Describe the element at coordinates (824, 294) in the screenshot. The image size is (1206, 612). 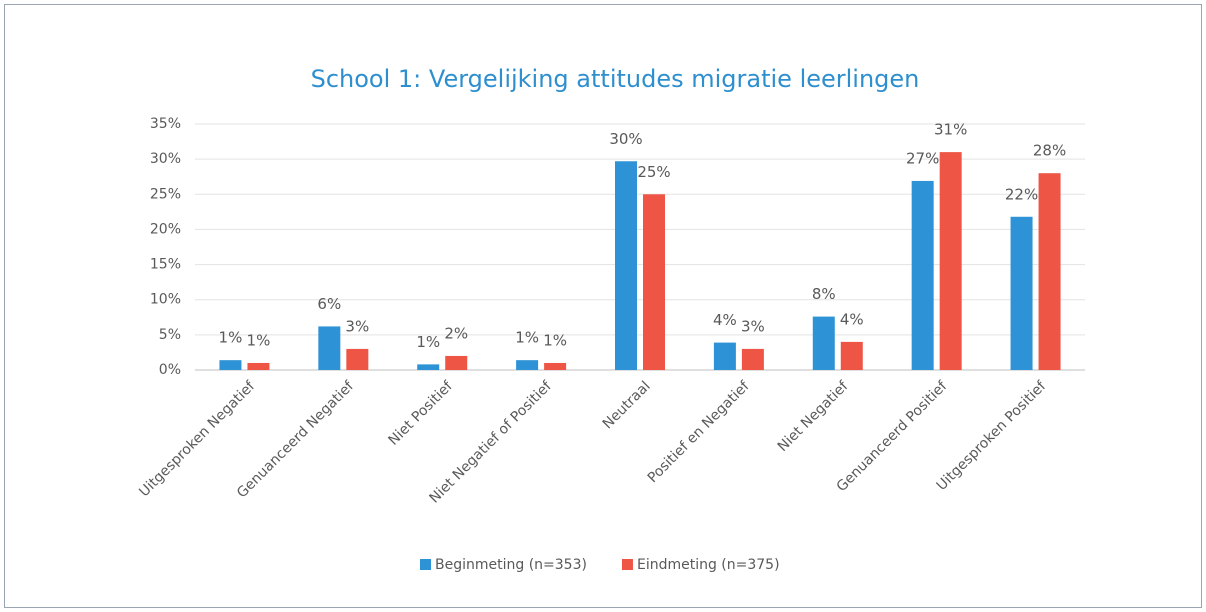
I see `value-label: 8%` at that location.